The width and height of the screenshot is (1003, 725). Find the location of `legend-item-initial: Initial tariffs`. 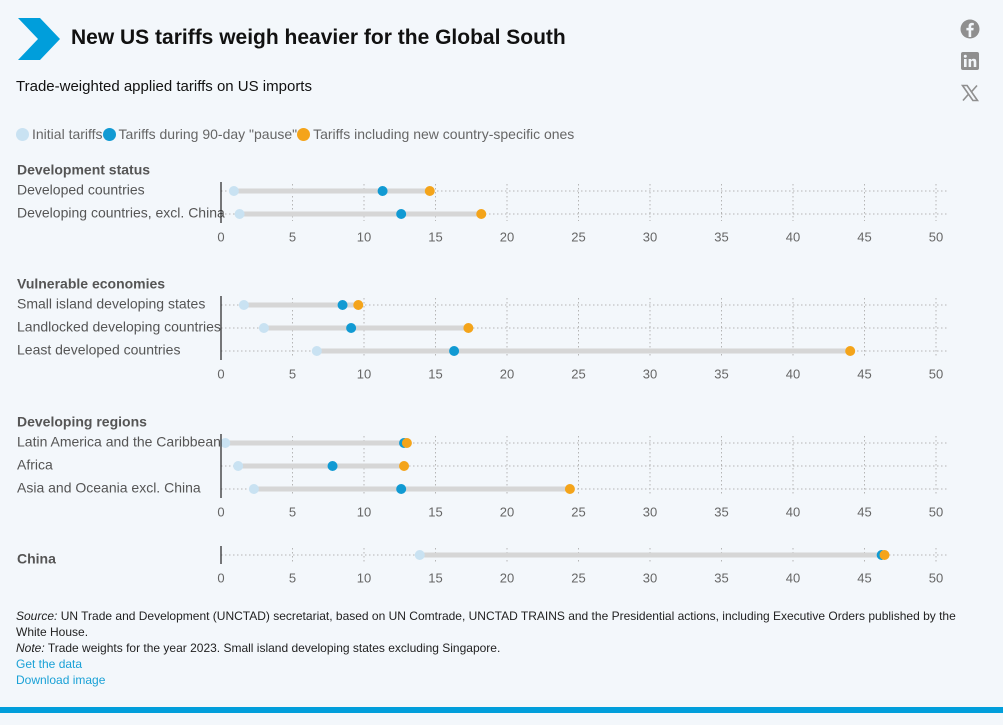

legend-item-initial: Initial tariffs is located at coordinates (59, 134).